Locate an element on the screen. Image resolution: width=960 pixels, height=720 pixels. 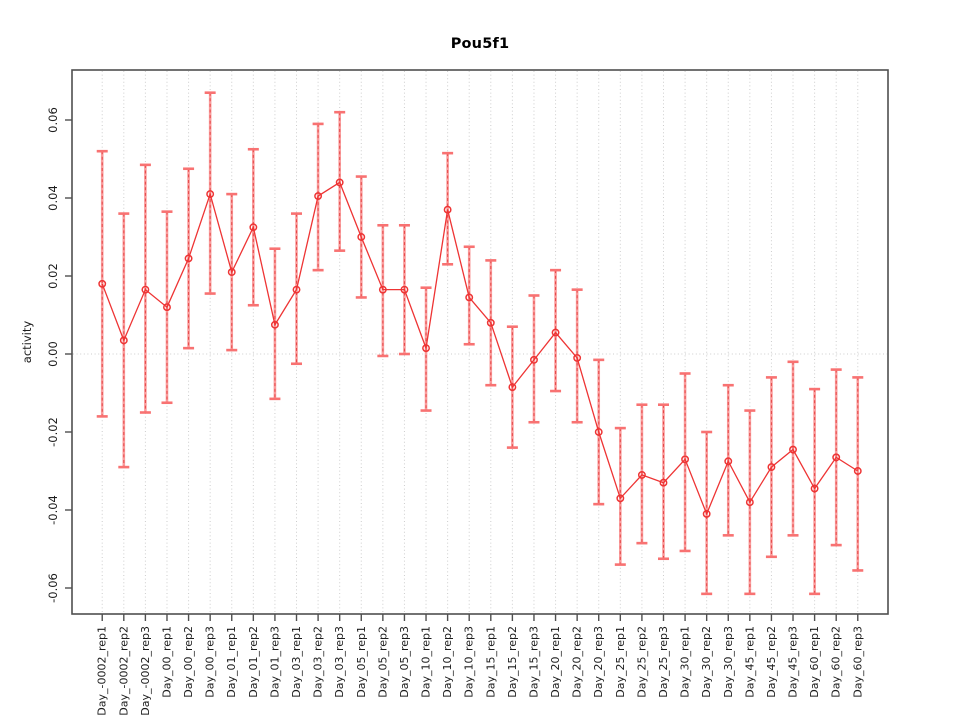
x-tick-label: Day_05_rep3 is located at coordinates (404, 662).